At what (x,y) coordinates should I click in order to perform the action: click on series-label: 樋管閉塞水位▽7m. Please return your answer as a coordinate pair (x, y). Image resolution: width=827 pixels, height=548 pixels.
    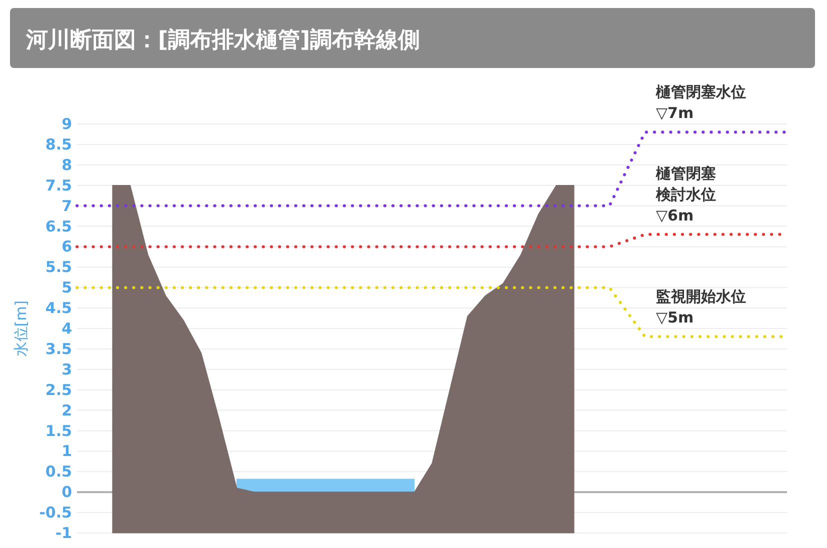
    Looking at the image, I should click on (700, 102).